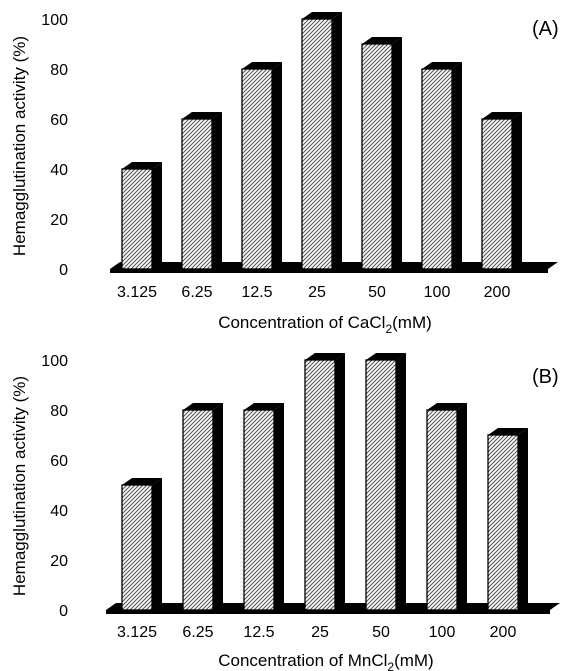 The image size is (578, 671). What do you see at coordinates (325, 661) in the screenshot?
I see `x-axis-label: Concentration of MnCl2(mM)` at bounding box center [325, 661].